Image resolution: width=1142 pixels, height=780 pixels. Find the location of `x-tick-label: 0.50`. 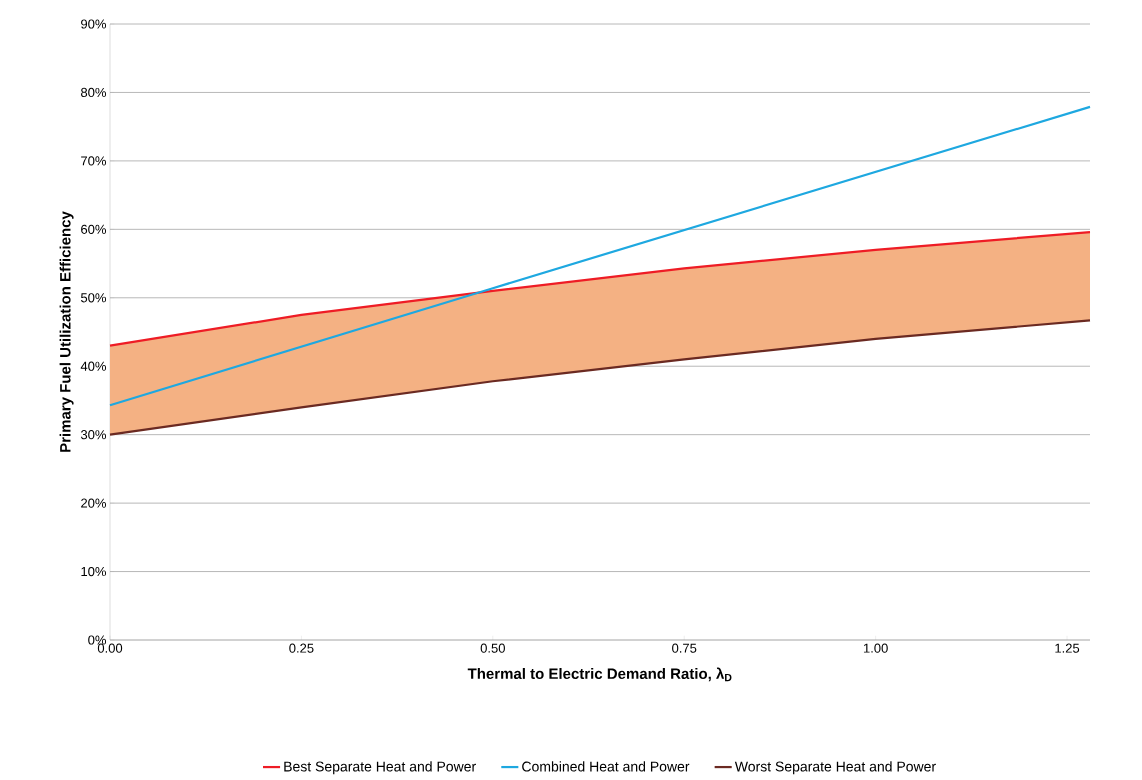

x-tick-label: 0.50 is located at coordinates (492, 648).